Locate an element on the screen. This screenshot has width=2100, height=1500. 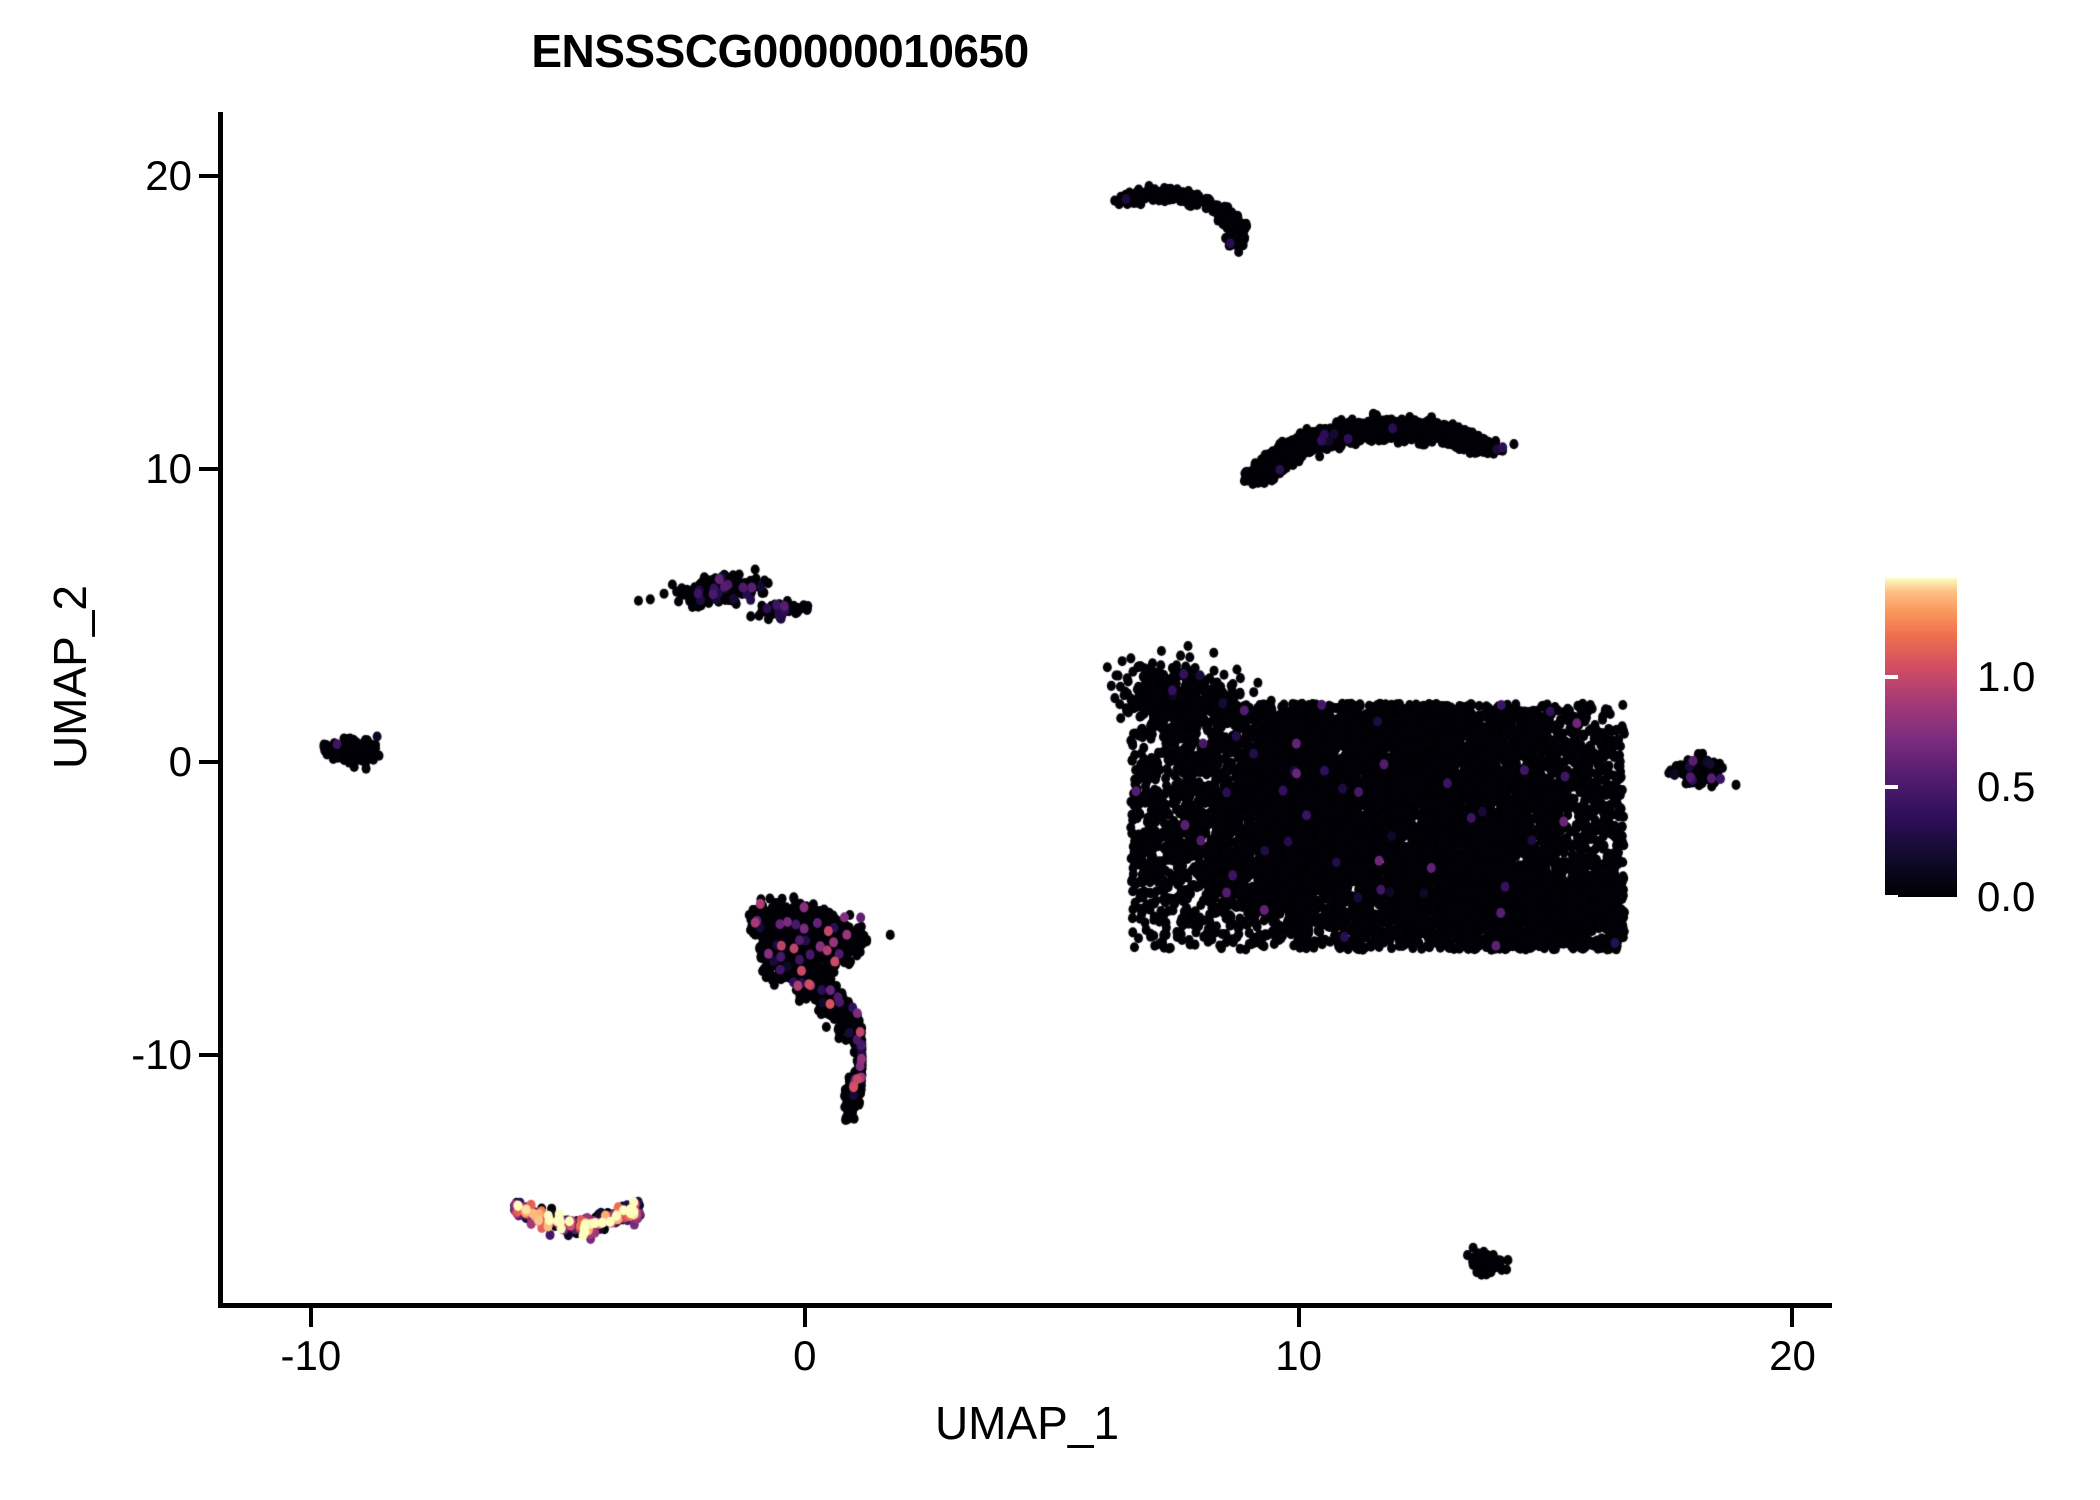
x-tick-label: -10 is located at coordinates (311, 1355).